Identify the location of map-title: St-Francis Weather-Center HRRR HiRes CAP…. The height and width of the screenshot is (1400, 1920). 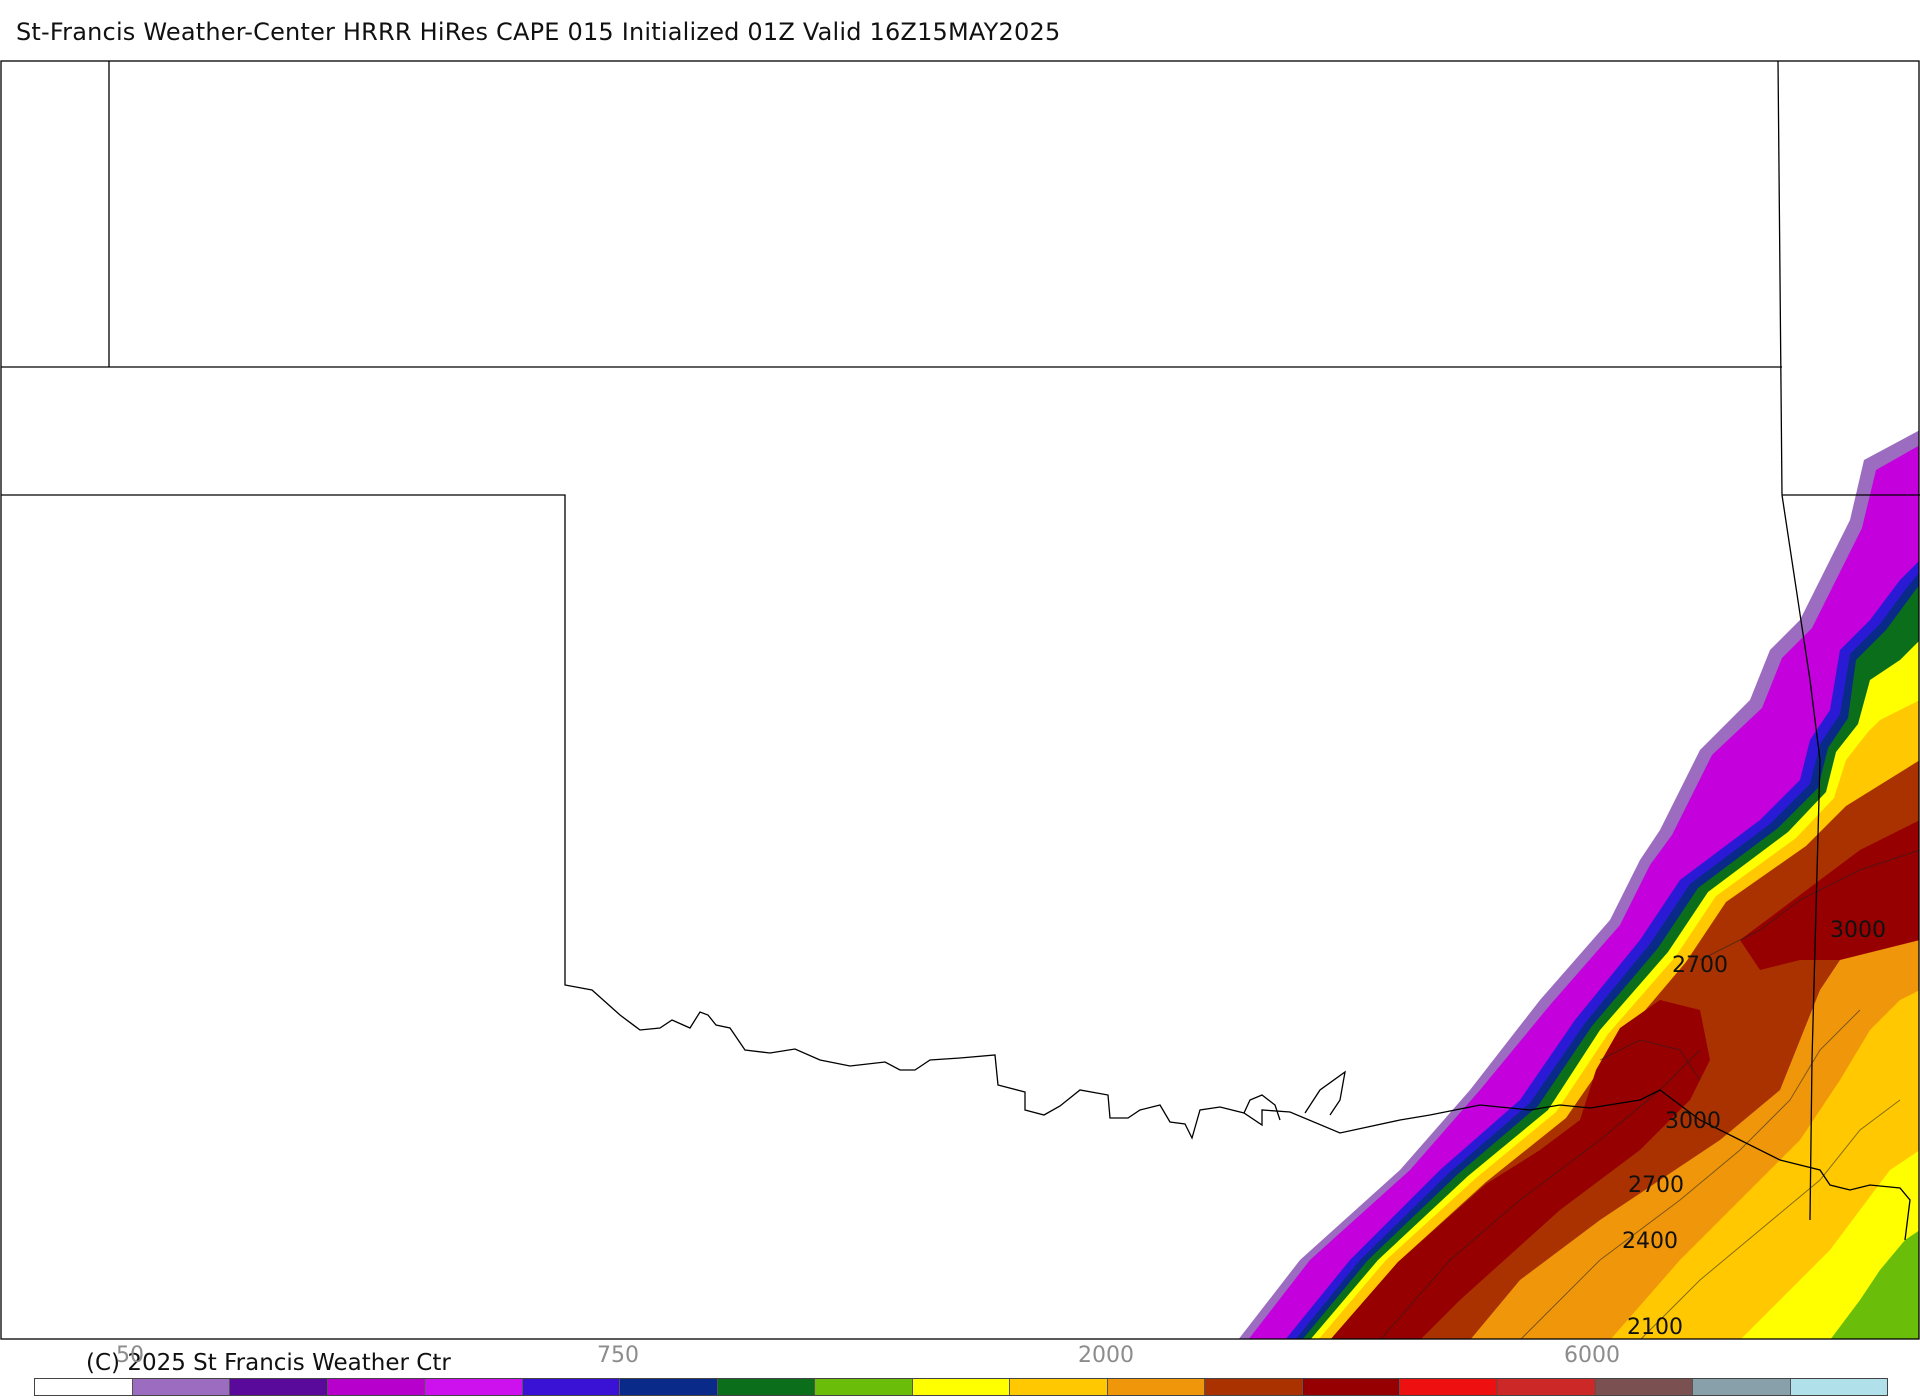
(538, 32).